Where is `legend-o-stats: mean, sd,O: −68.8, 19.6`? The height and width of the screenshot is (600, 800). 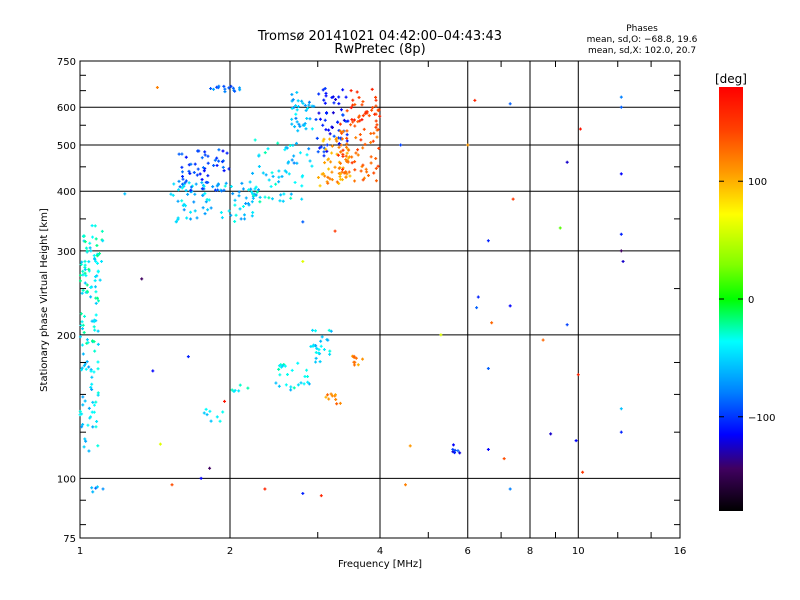
legend-o-stats: mean, sd,O: −68.8, 19.6 is located at coordinates (642, 40).